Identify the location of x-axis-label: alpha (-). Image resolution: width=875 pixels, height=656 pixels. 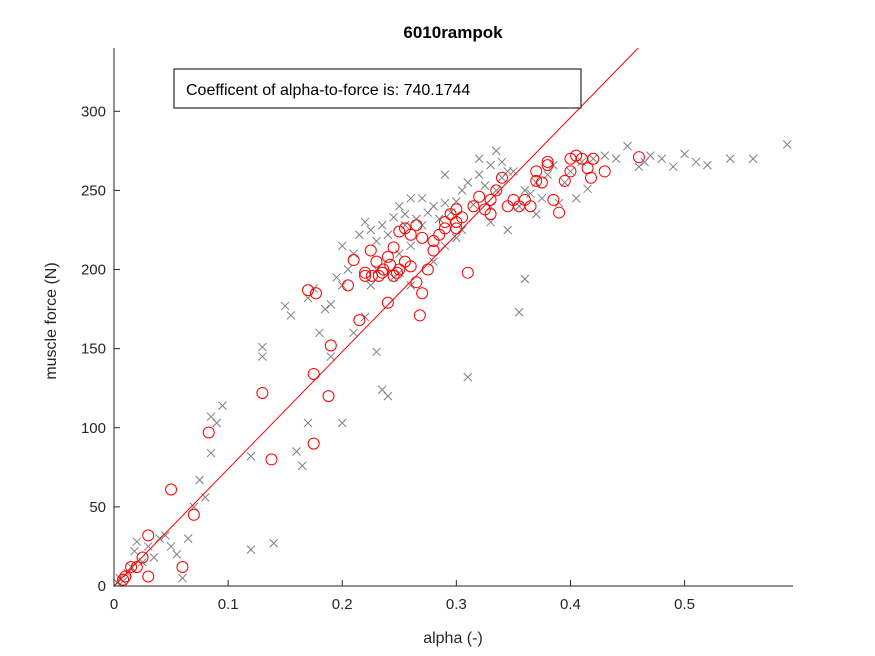
(453, 638).